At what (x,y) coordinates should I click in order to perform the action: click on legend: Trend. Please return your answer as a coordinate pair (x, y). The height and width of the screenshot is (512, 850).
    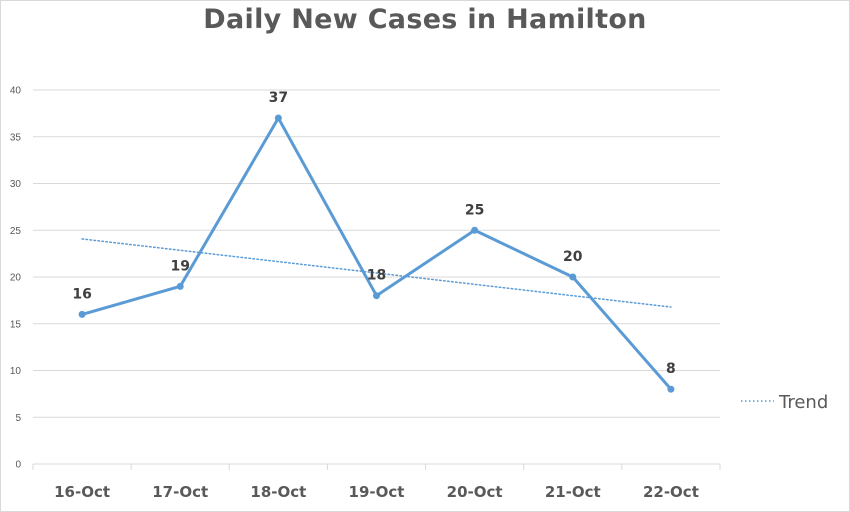
    Looking at the image, I should click on (784, 402).